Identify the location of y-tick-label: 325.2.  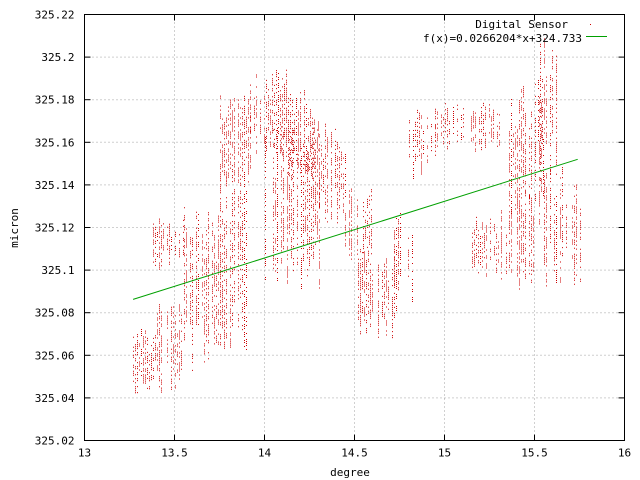
(57, 57).